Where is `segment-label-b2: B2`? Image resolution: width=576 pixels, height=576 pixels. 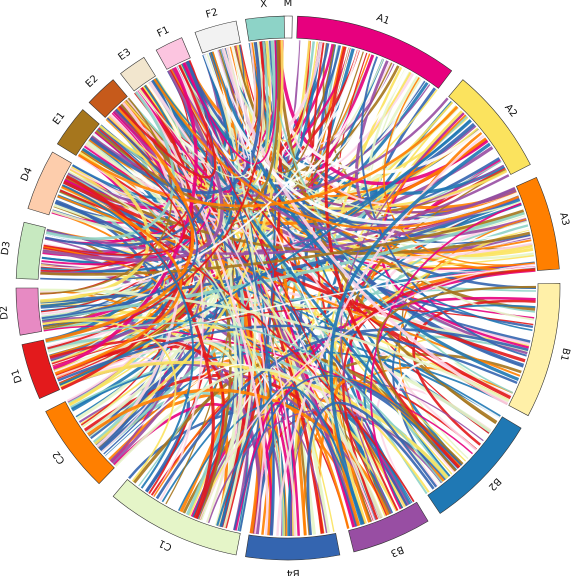 segment-label-b2: B2 is located at coordinates (494, 483).